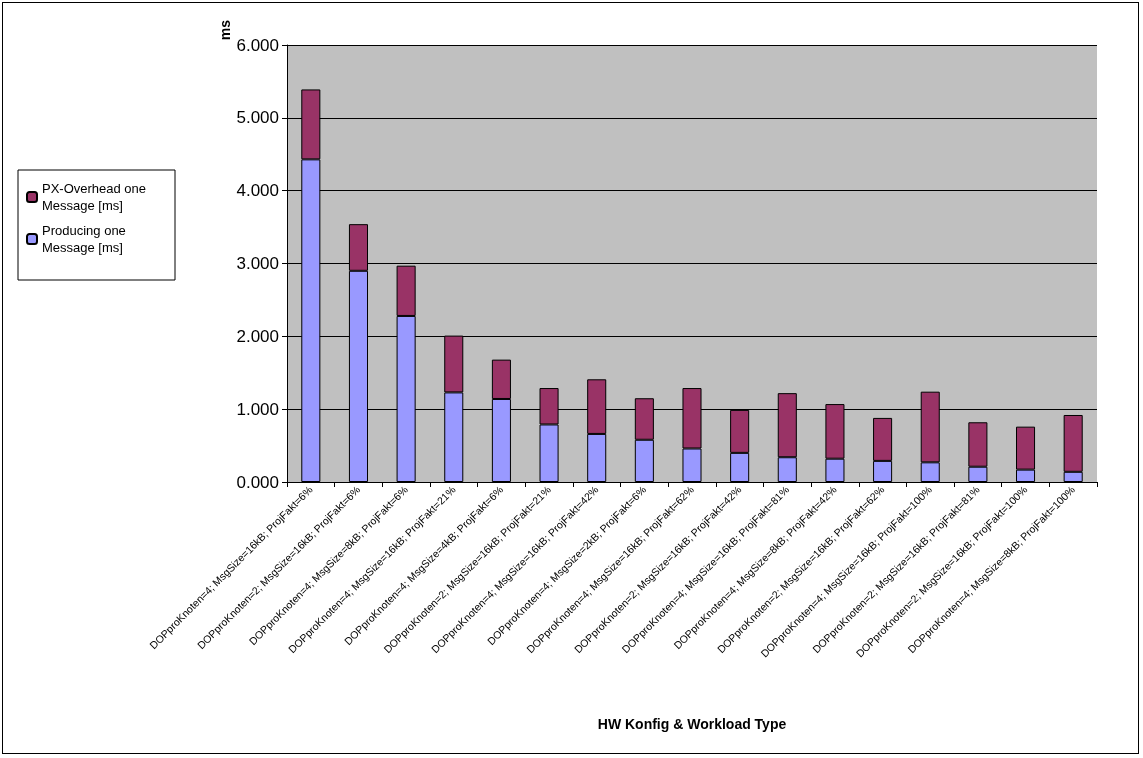  I want to click on y-tick-label: 5.000, so click(257, 118).